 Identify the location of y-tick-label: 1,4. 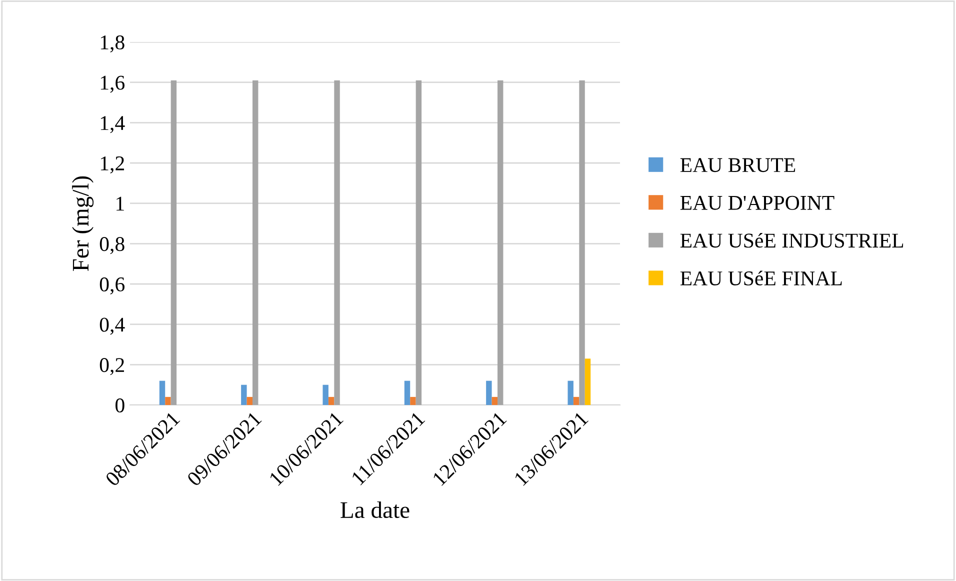
(112, 125).